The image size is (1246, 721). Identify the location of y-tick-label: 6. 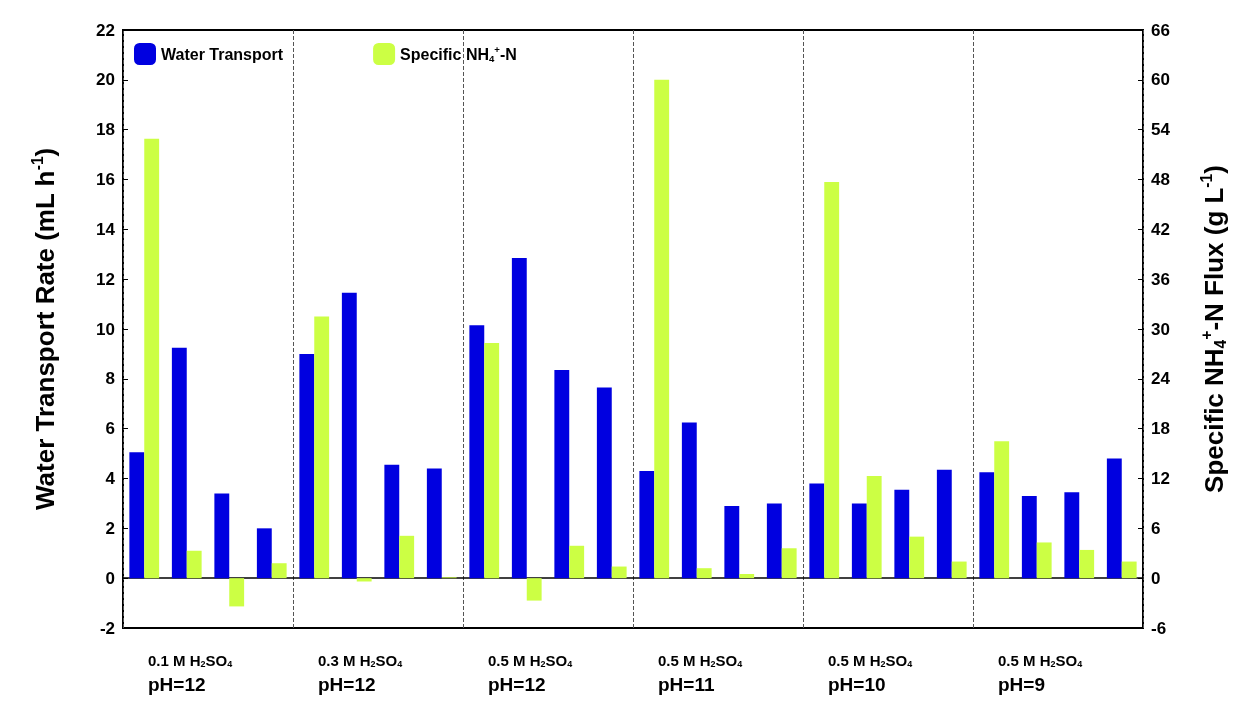
(110, 429).